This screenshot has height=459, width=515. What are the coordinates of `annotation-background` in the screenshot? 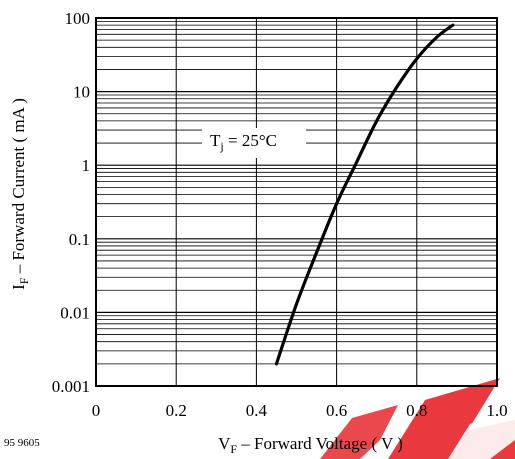 It's located at (254, 143).